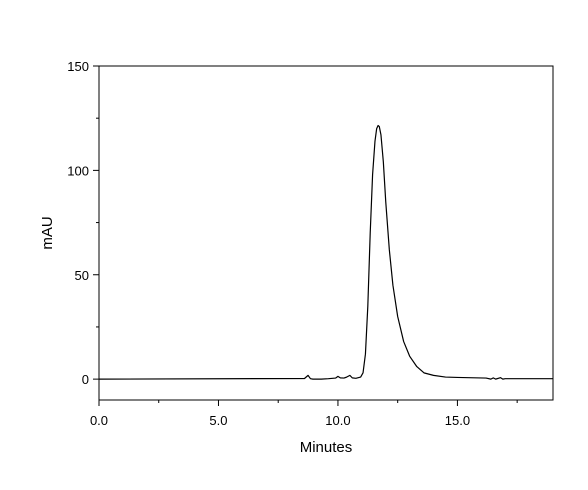  What do you see at coordinates (218, 420) in the screenshot?
I see `x-tick-label: 5.0` at bounding box center [218, 420].